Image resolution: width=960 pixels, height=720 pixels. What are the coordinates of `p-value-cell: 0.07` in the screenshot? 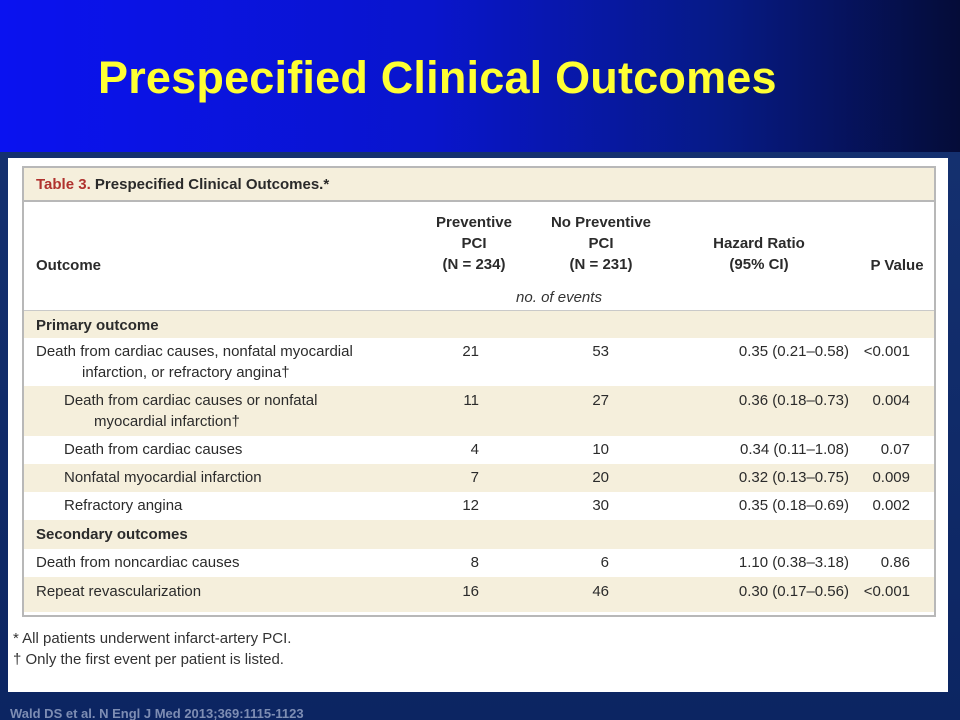 It's located at (895, 449).